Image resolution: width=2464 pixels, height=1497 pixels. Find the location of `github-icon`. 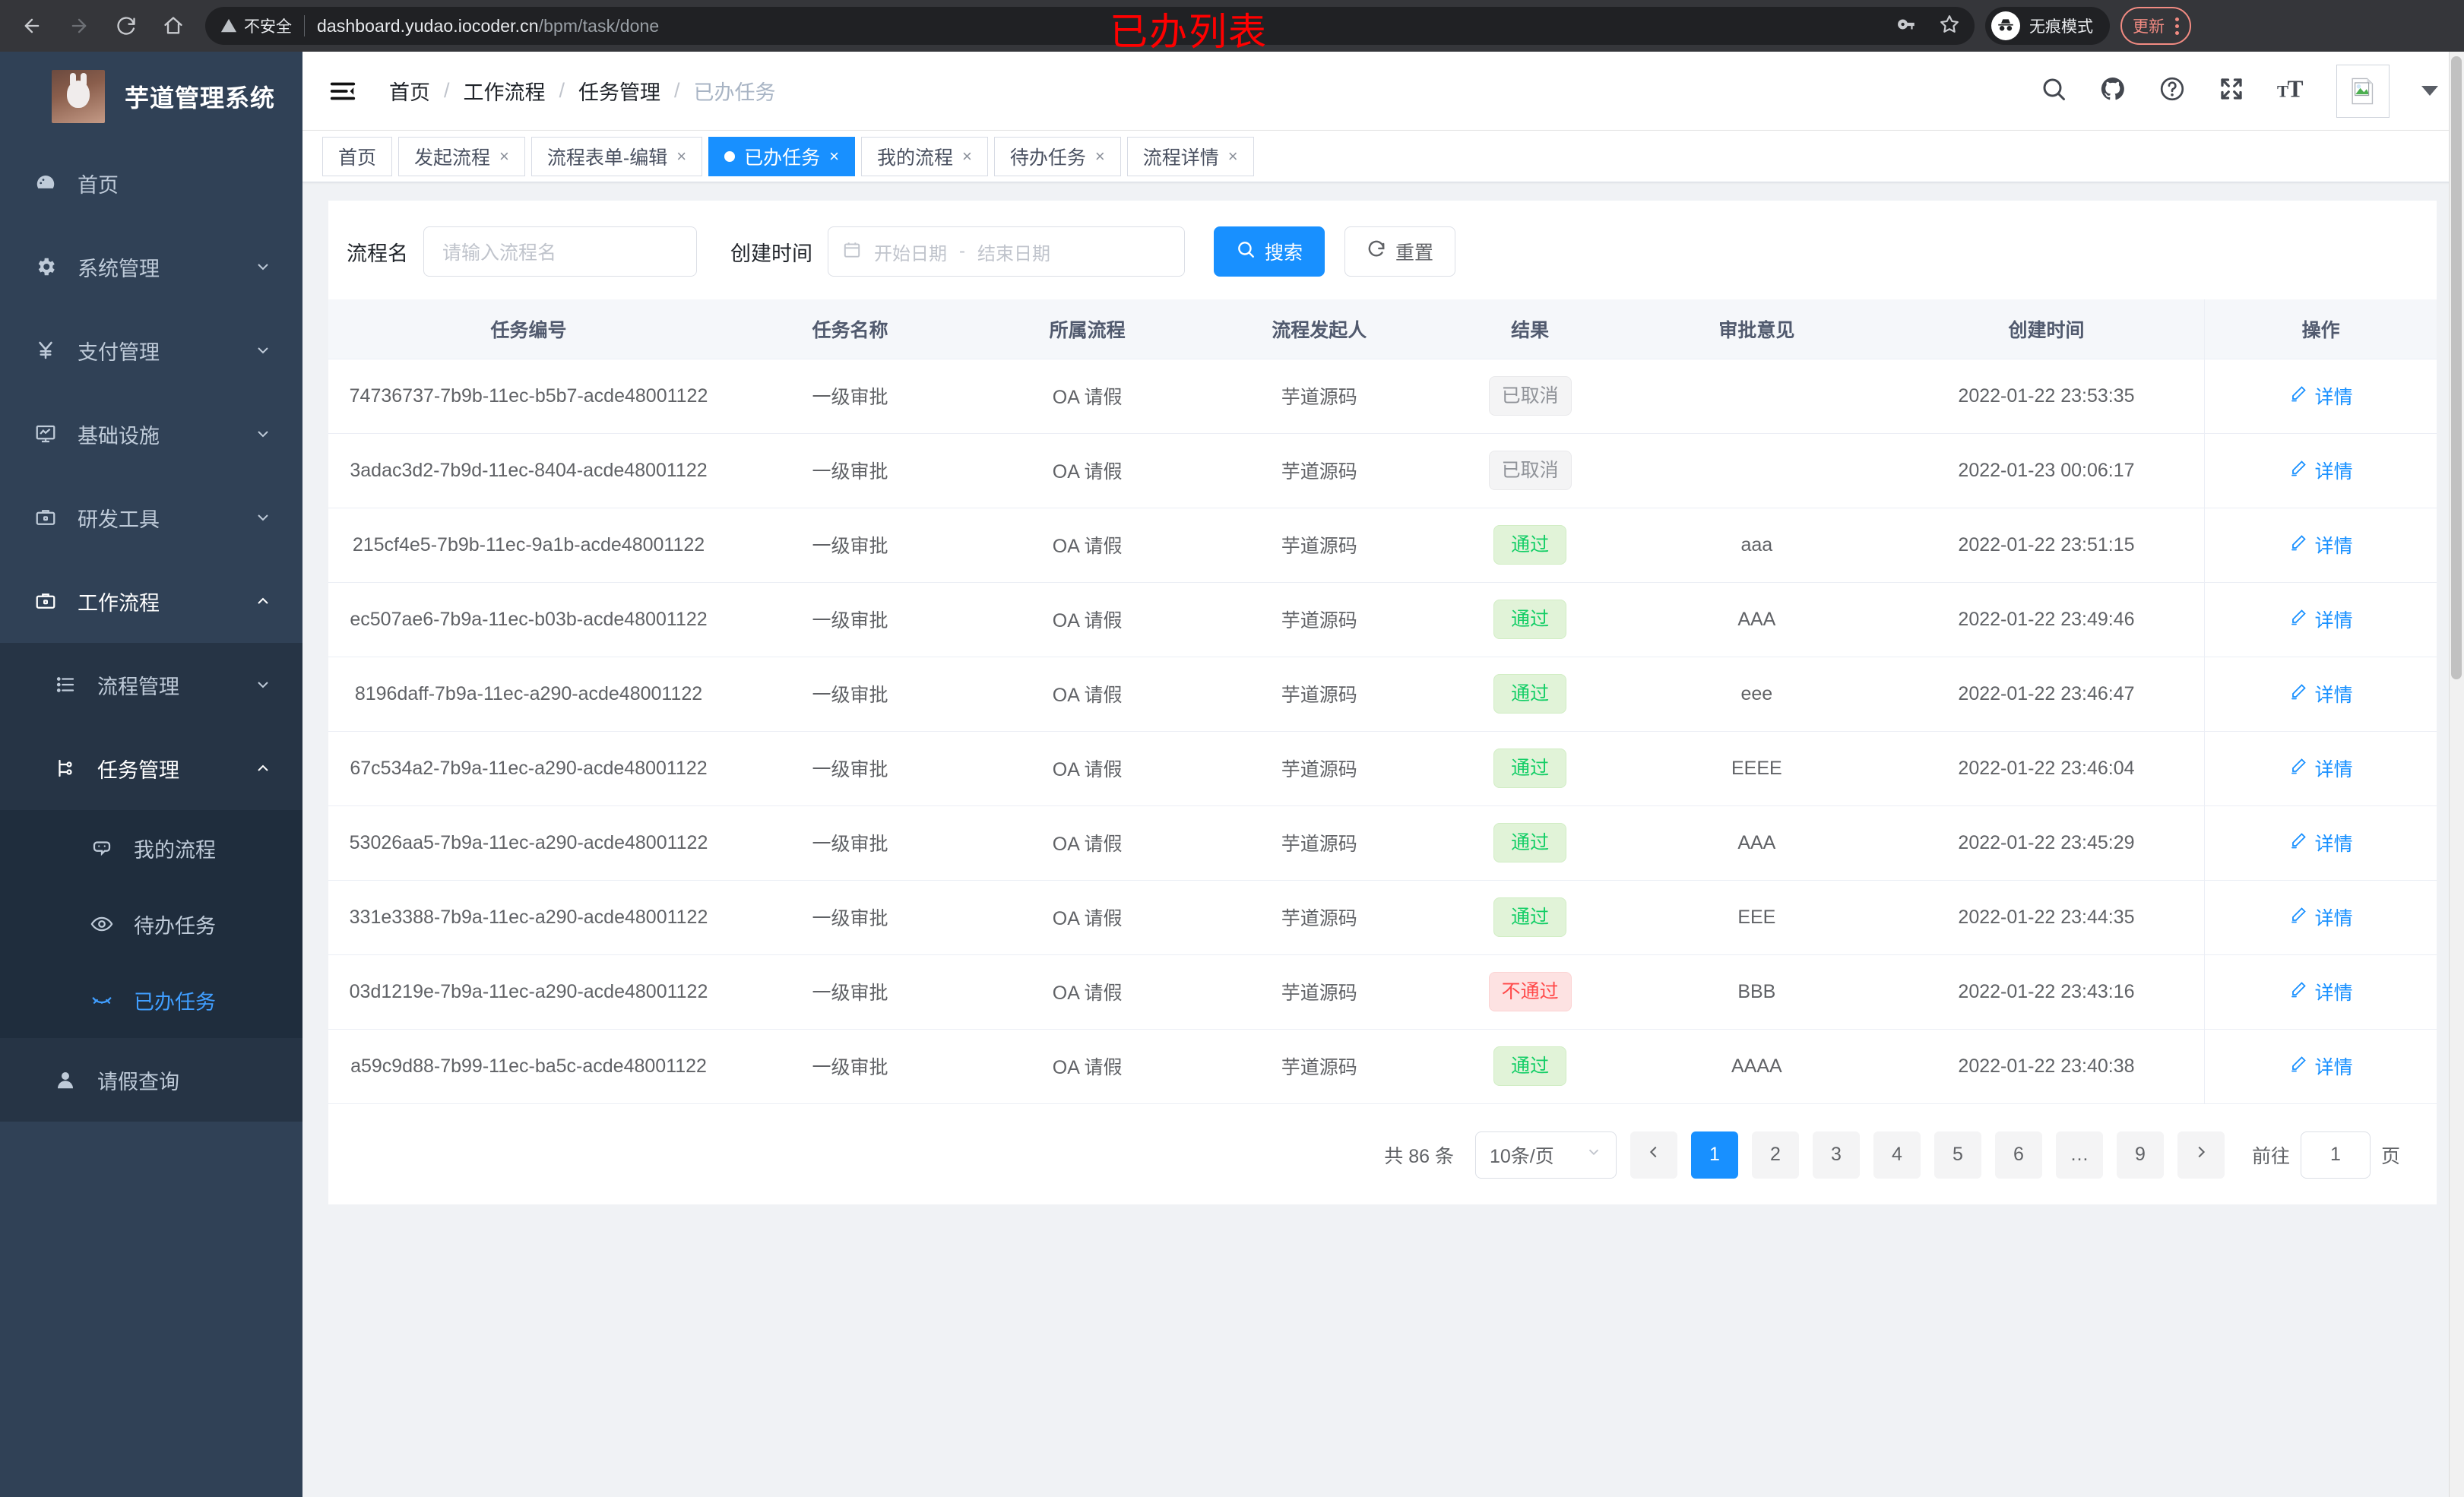

github-icon is located at coordinates (2113, 90).